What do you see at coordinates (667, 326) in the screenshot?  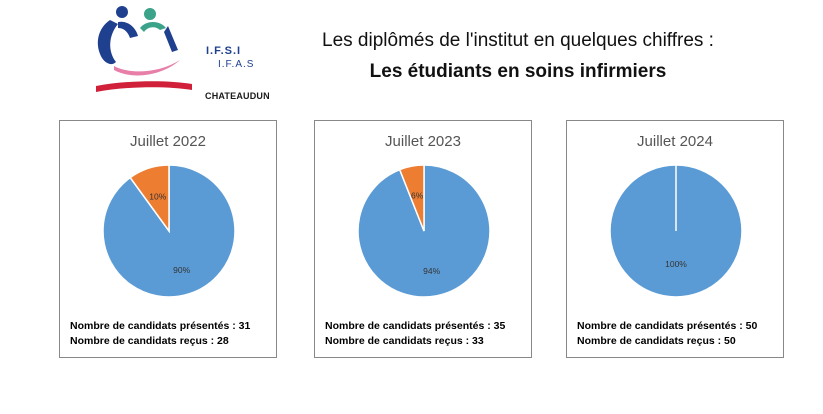 I see `stat-presentes: Nombre de candidats présentés : 50` at bounding box center [667, 326].